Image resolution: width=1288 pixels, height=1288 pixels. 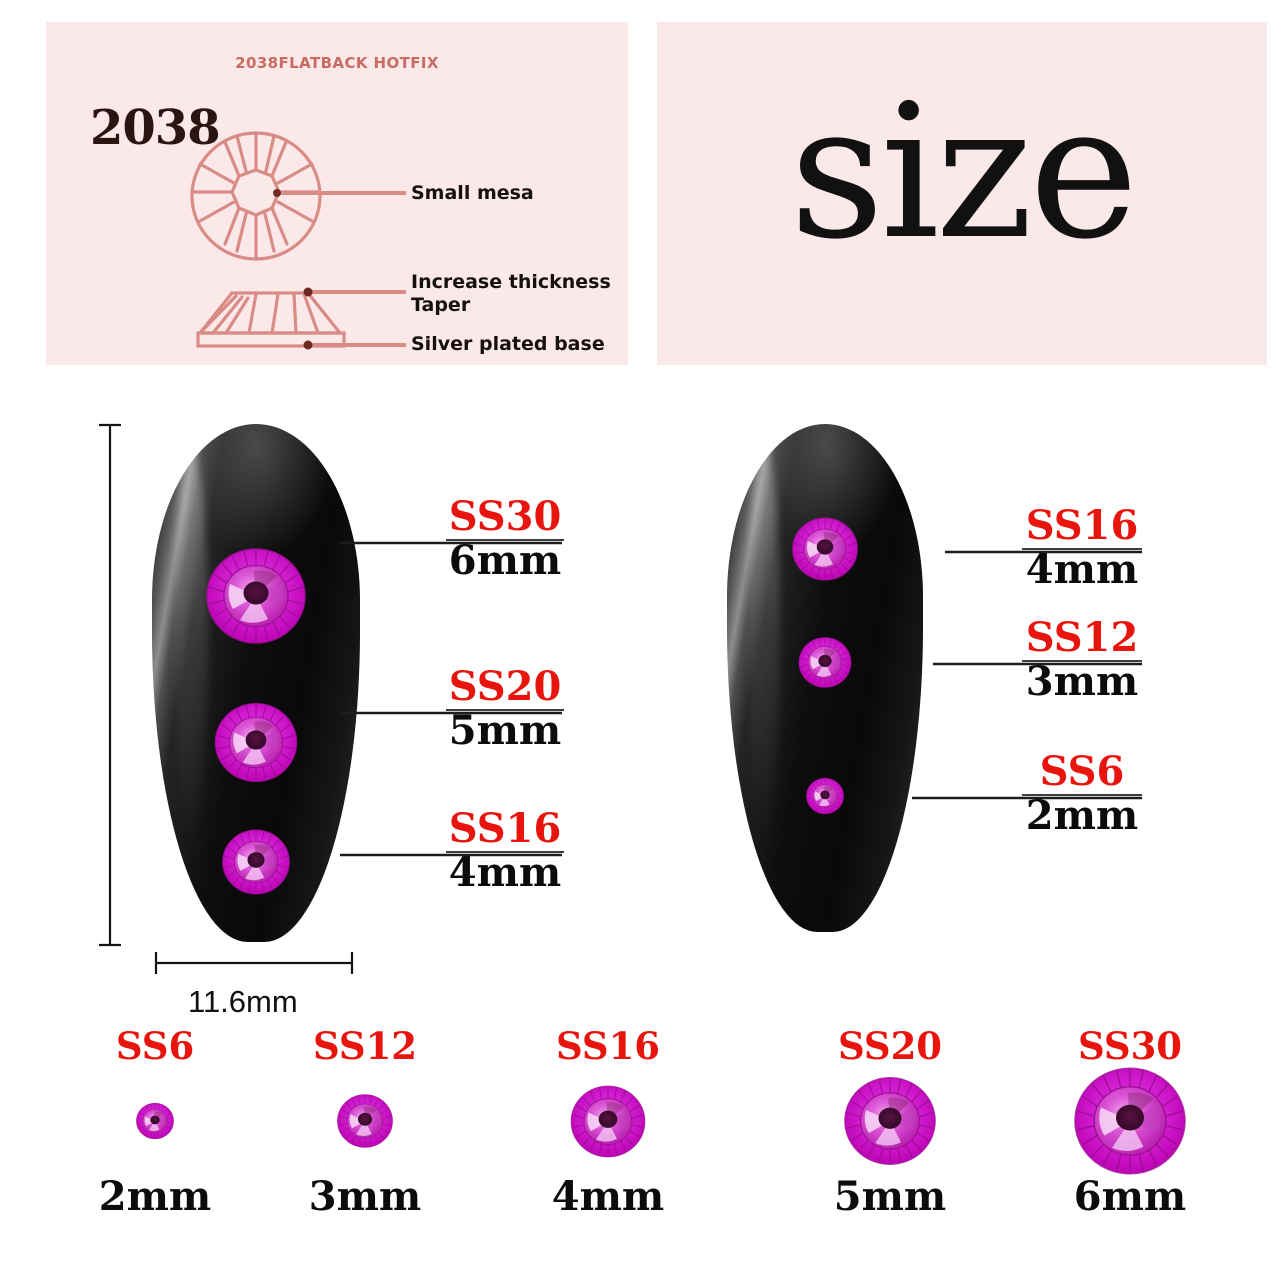 I want to click on size-label-ss16-left-rule, so click(x=505, y=852).